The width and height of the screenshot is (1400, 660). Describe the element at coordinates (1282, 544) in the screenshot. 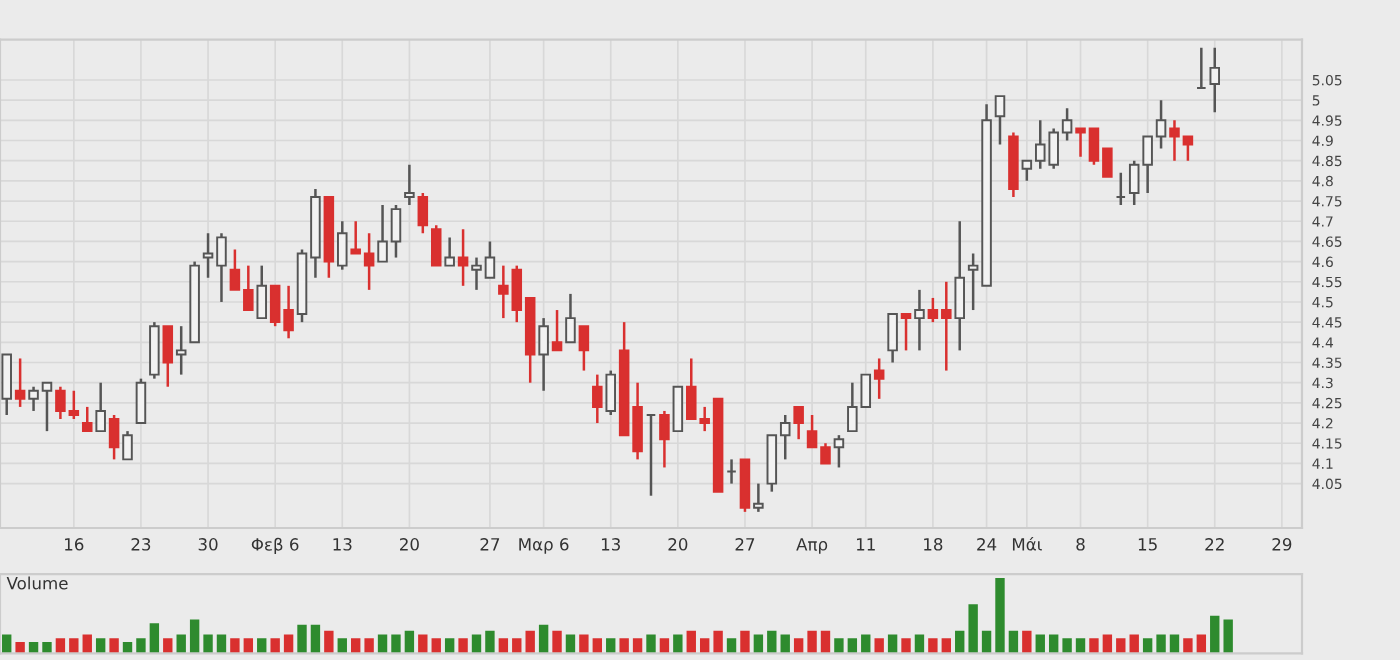

I see `x-tick-label: 29` at that location.